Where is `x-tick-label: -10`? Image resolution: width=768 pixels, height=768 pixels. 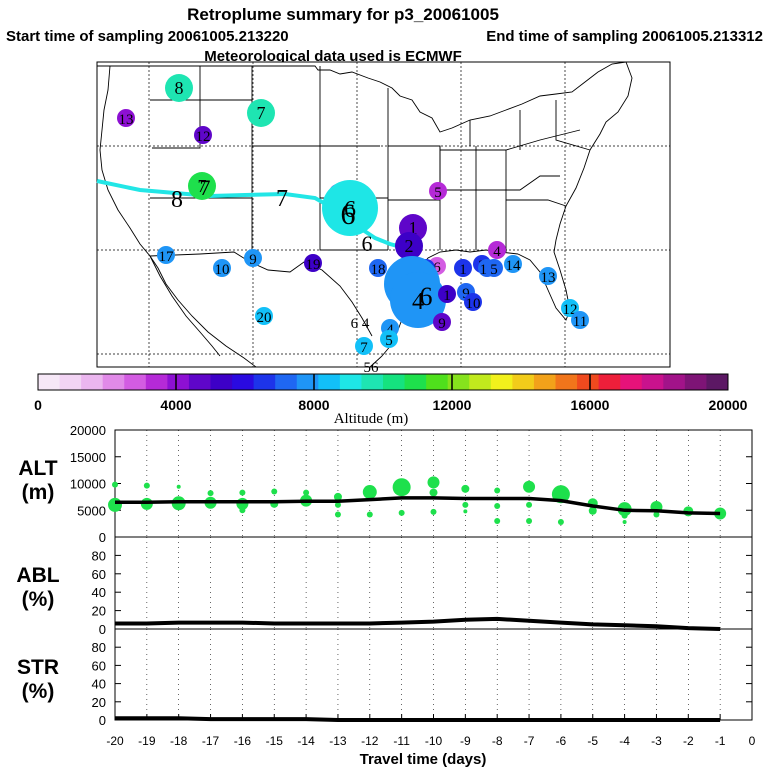 x-tick-label: -10 is located at coordinates (434, 741).